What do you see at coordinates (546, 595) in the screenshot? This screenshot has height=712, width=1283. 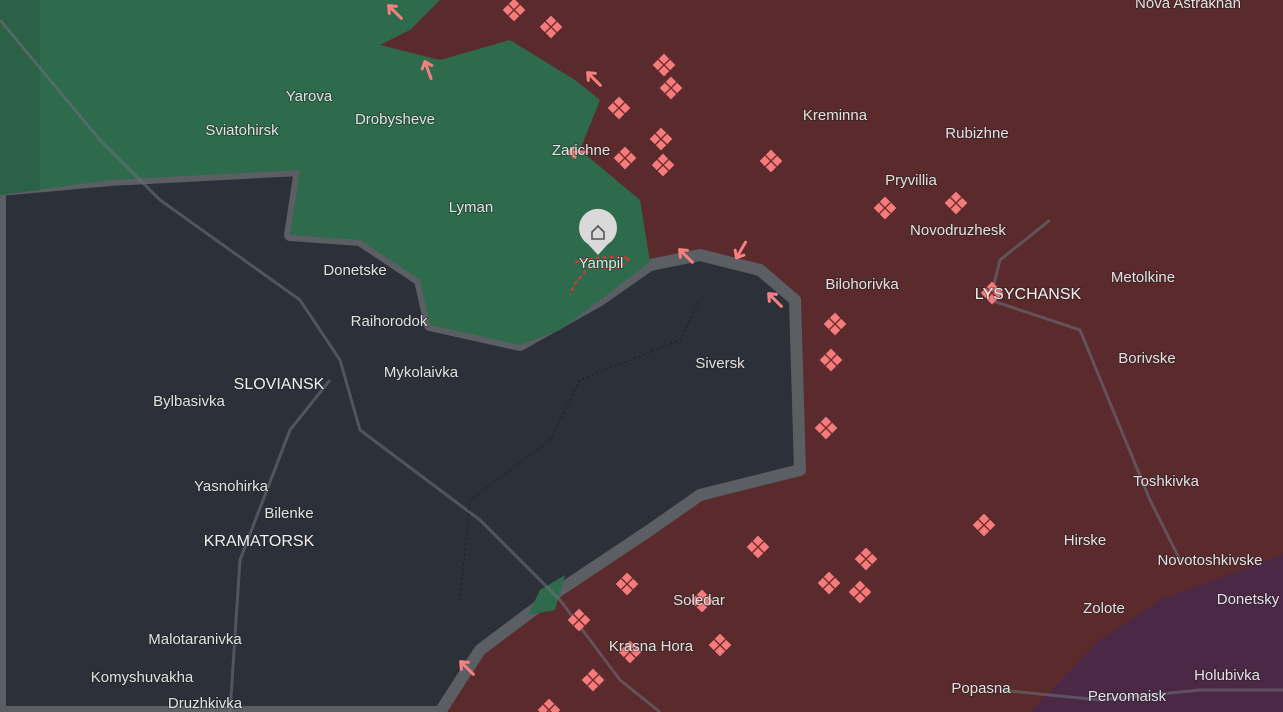 I see `liberated-patch` at bounding box center [546, 595].